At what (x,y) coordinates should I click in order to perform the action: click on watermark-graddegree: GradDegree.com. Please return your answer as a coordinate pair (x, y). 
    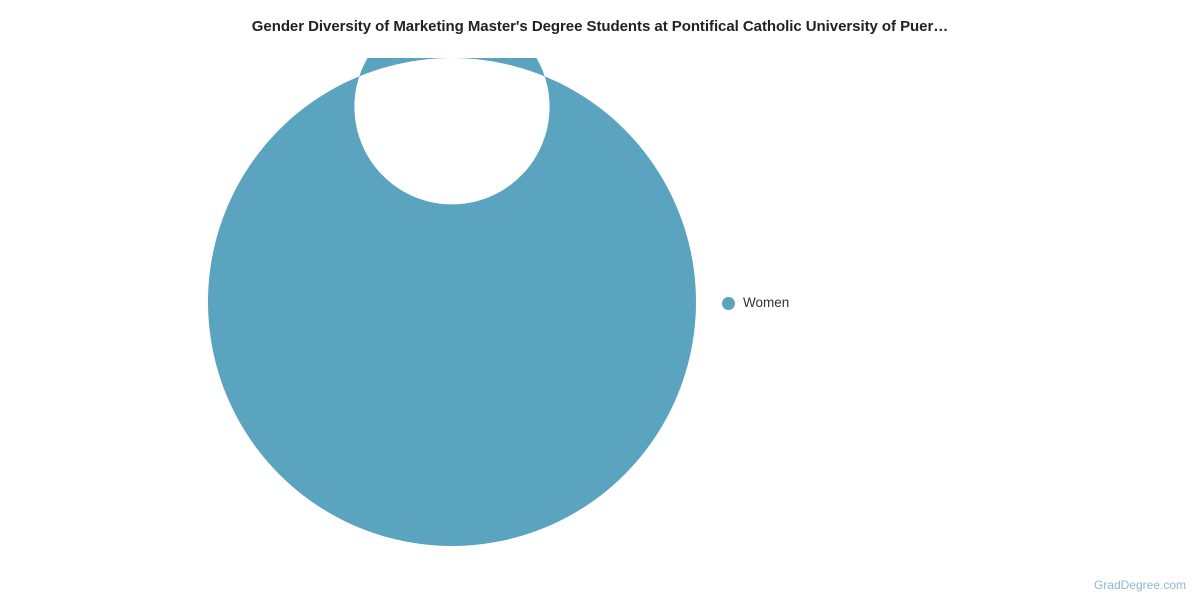
    Looking at the image, I should click on (1139, 585).